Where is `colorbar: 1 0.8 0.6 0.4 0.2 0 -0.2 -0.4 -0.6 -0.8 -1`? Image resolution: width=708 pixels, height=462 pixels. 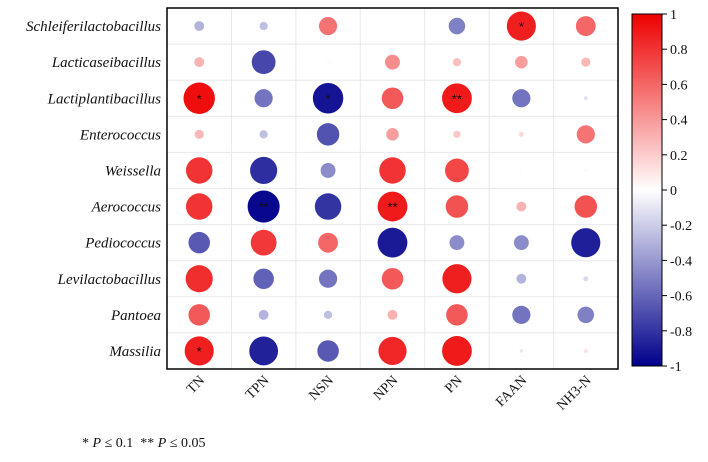 colorbar: 1 0.8 0.6 0.4 0.2 0 -0.2 -0.4 -0.6 -0.8 -1 is located at coordinates (661, 191).